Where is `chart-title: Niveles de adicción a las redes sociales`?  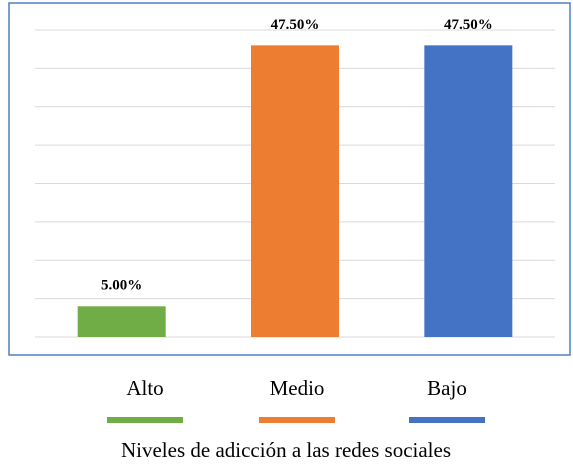
chart-title: Niveles de adicción a las redes sociales is located at coordinates (286, 450).